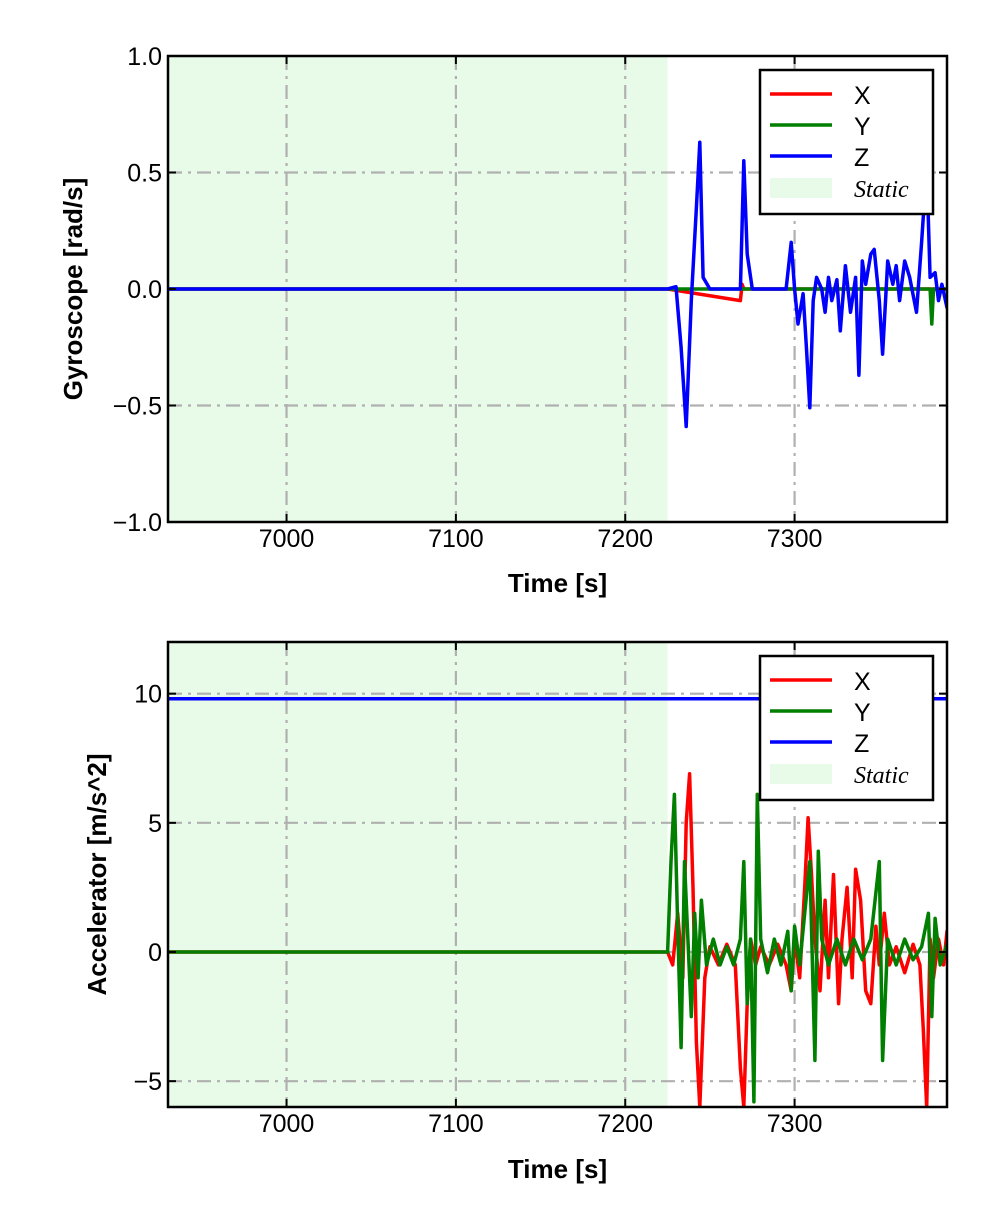 This screenshot has height=1228, width=992. Describe the element at coordinates (73, 289) in the screenshot. I see `y-axis-title: Gyroscope [rad/s]` at that location.